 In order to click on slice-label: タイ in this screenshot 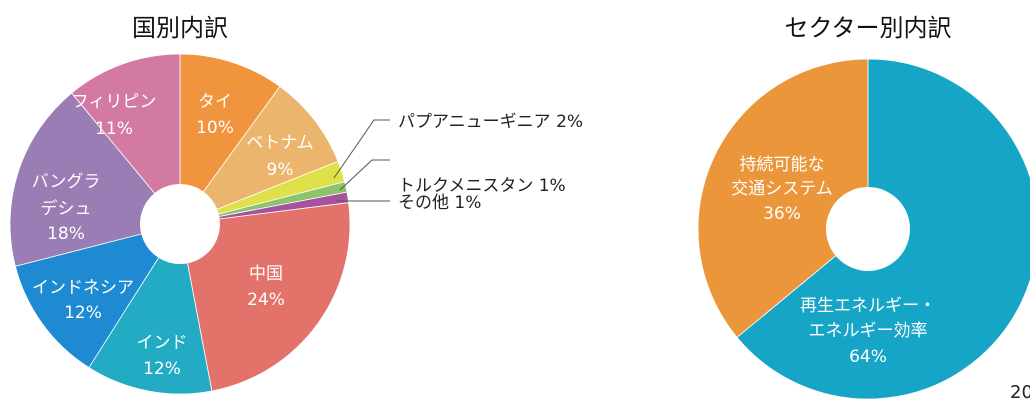, I will do `click(215, 102)`.